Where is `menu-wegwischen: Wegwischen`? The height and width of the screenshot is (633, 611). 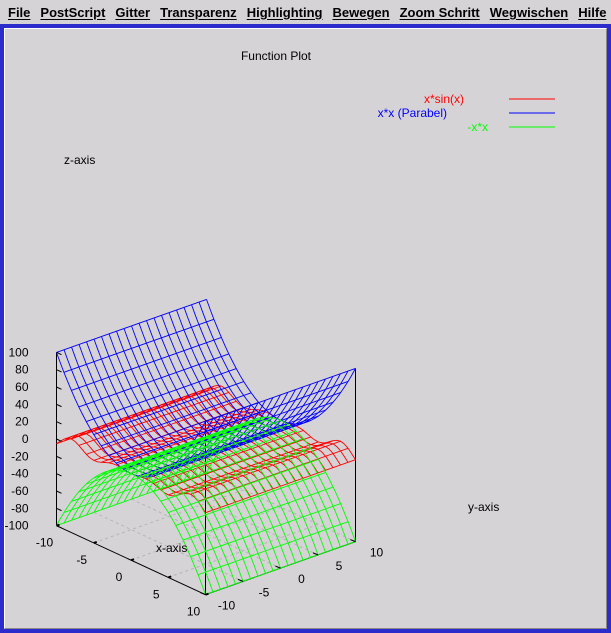 menu-wegwischen: Wegwischen is located at coordinates (529, 12).